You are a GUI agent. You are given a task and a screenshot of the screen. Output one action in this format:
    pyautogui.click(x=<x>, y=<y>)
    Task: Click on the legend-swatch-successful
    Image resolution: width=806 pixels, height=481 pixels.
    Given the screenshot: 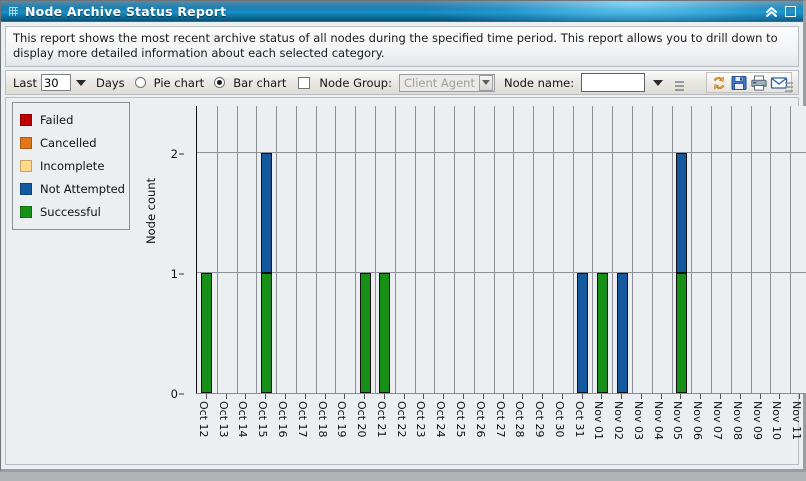 What is the action you would take?
    pyautogui.click(x=26, y=211)
    